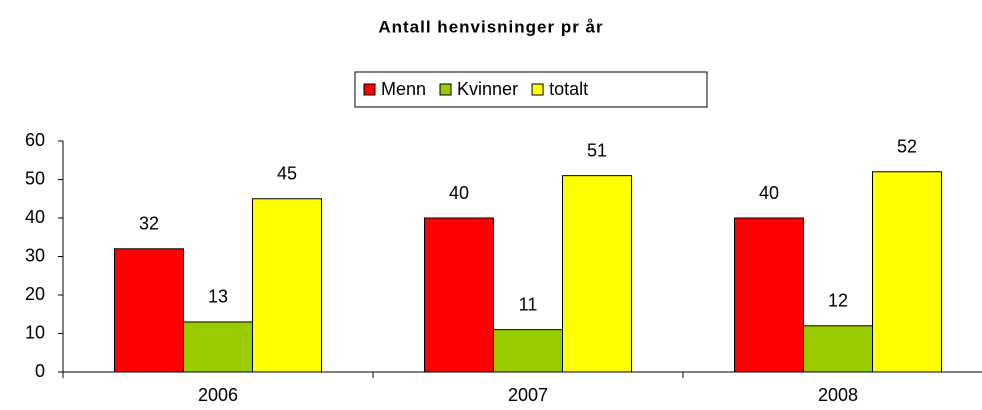 The height and width of the screenshot is (410, 982). Describe the element at coordinates (528, 304) in the screenshot. I see `value-label: 11` at that location.